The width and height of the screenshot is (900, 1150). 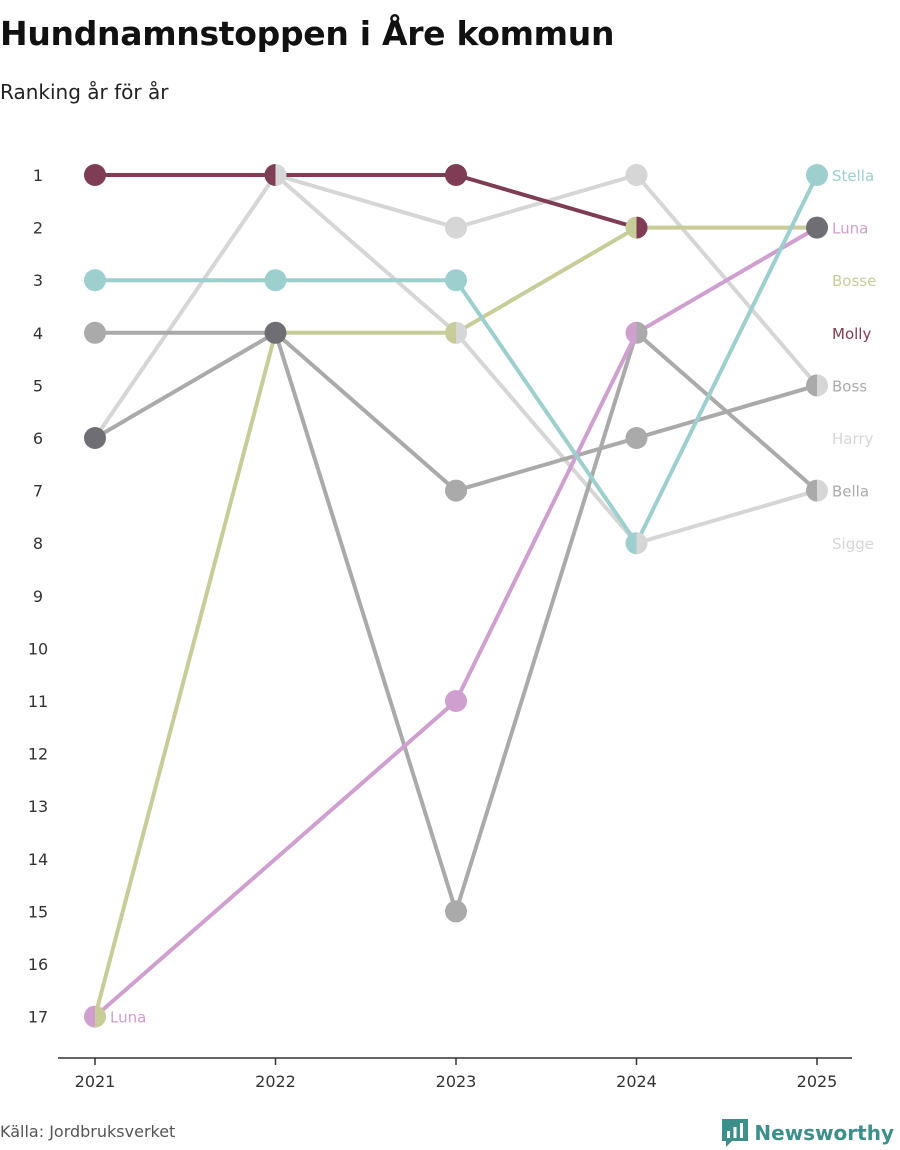 I want to click on chart-title: Hundnamnstoppen i Åre kommun, so click(x=307, y=33).